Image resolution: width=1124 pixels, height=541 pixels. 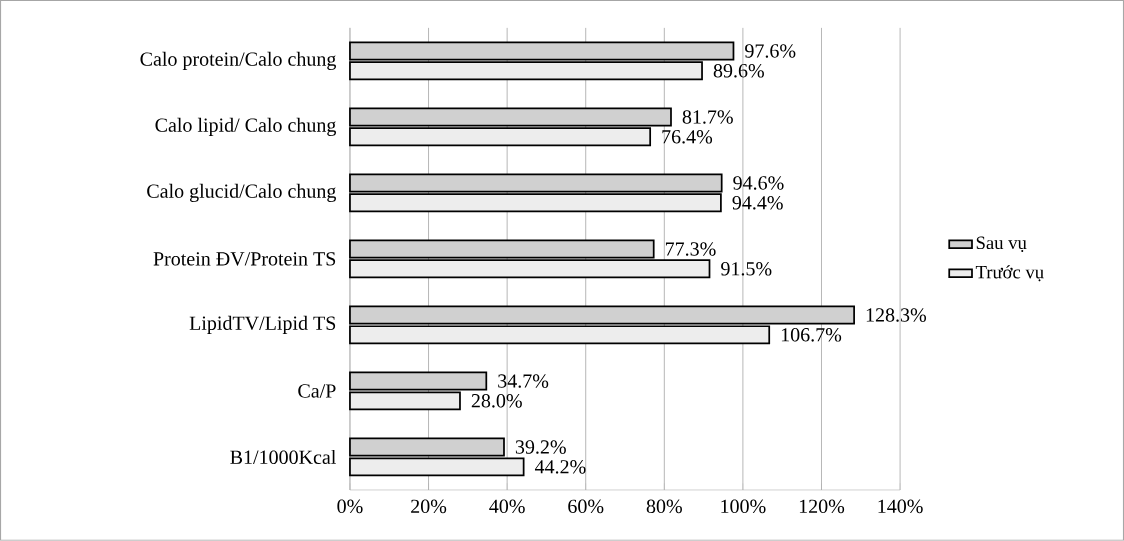 I want to click on data-label: 28.0%, so click(x=496, y=401).